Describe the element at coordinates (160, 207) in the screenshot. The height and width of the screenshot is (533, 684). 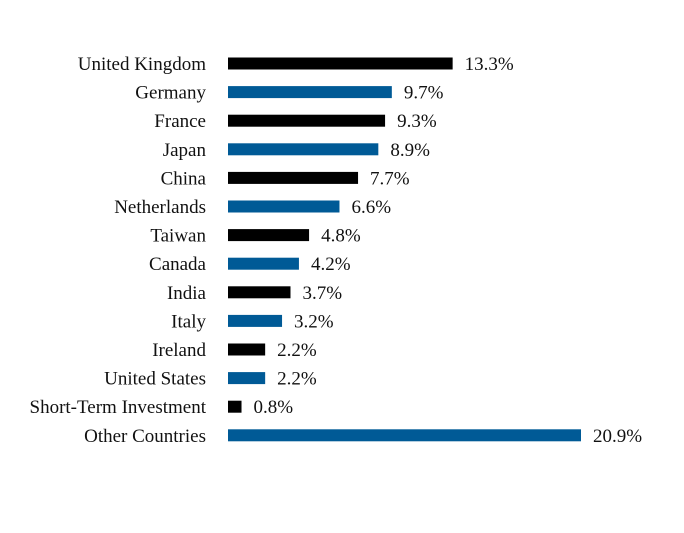
I see `category-label: Netherlands` at that location.